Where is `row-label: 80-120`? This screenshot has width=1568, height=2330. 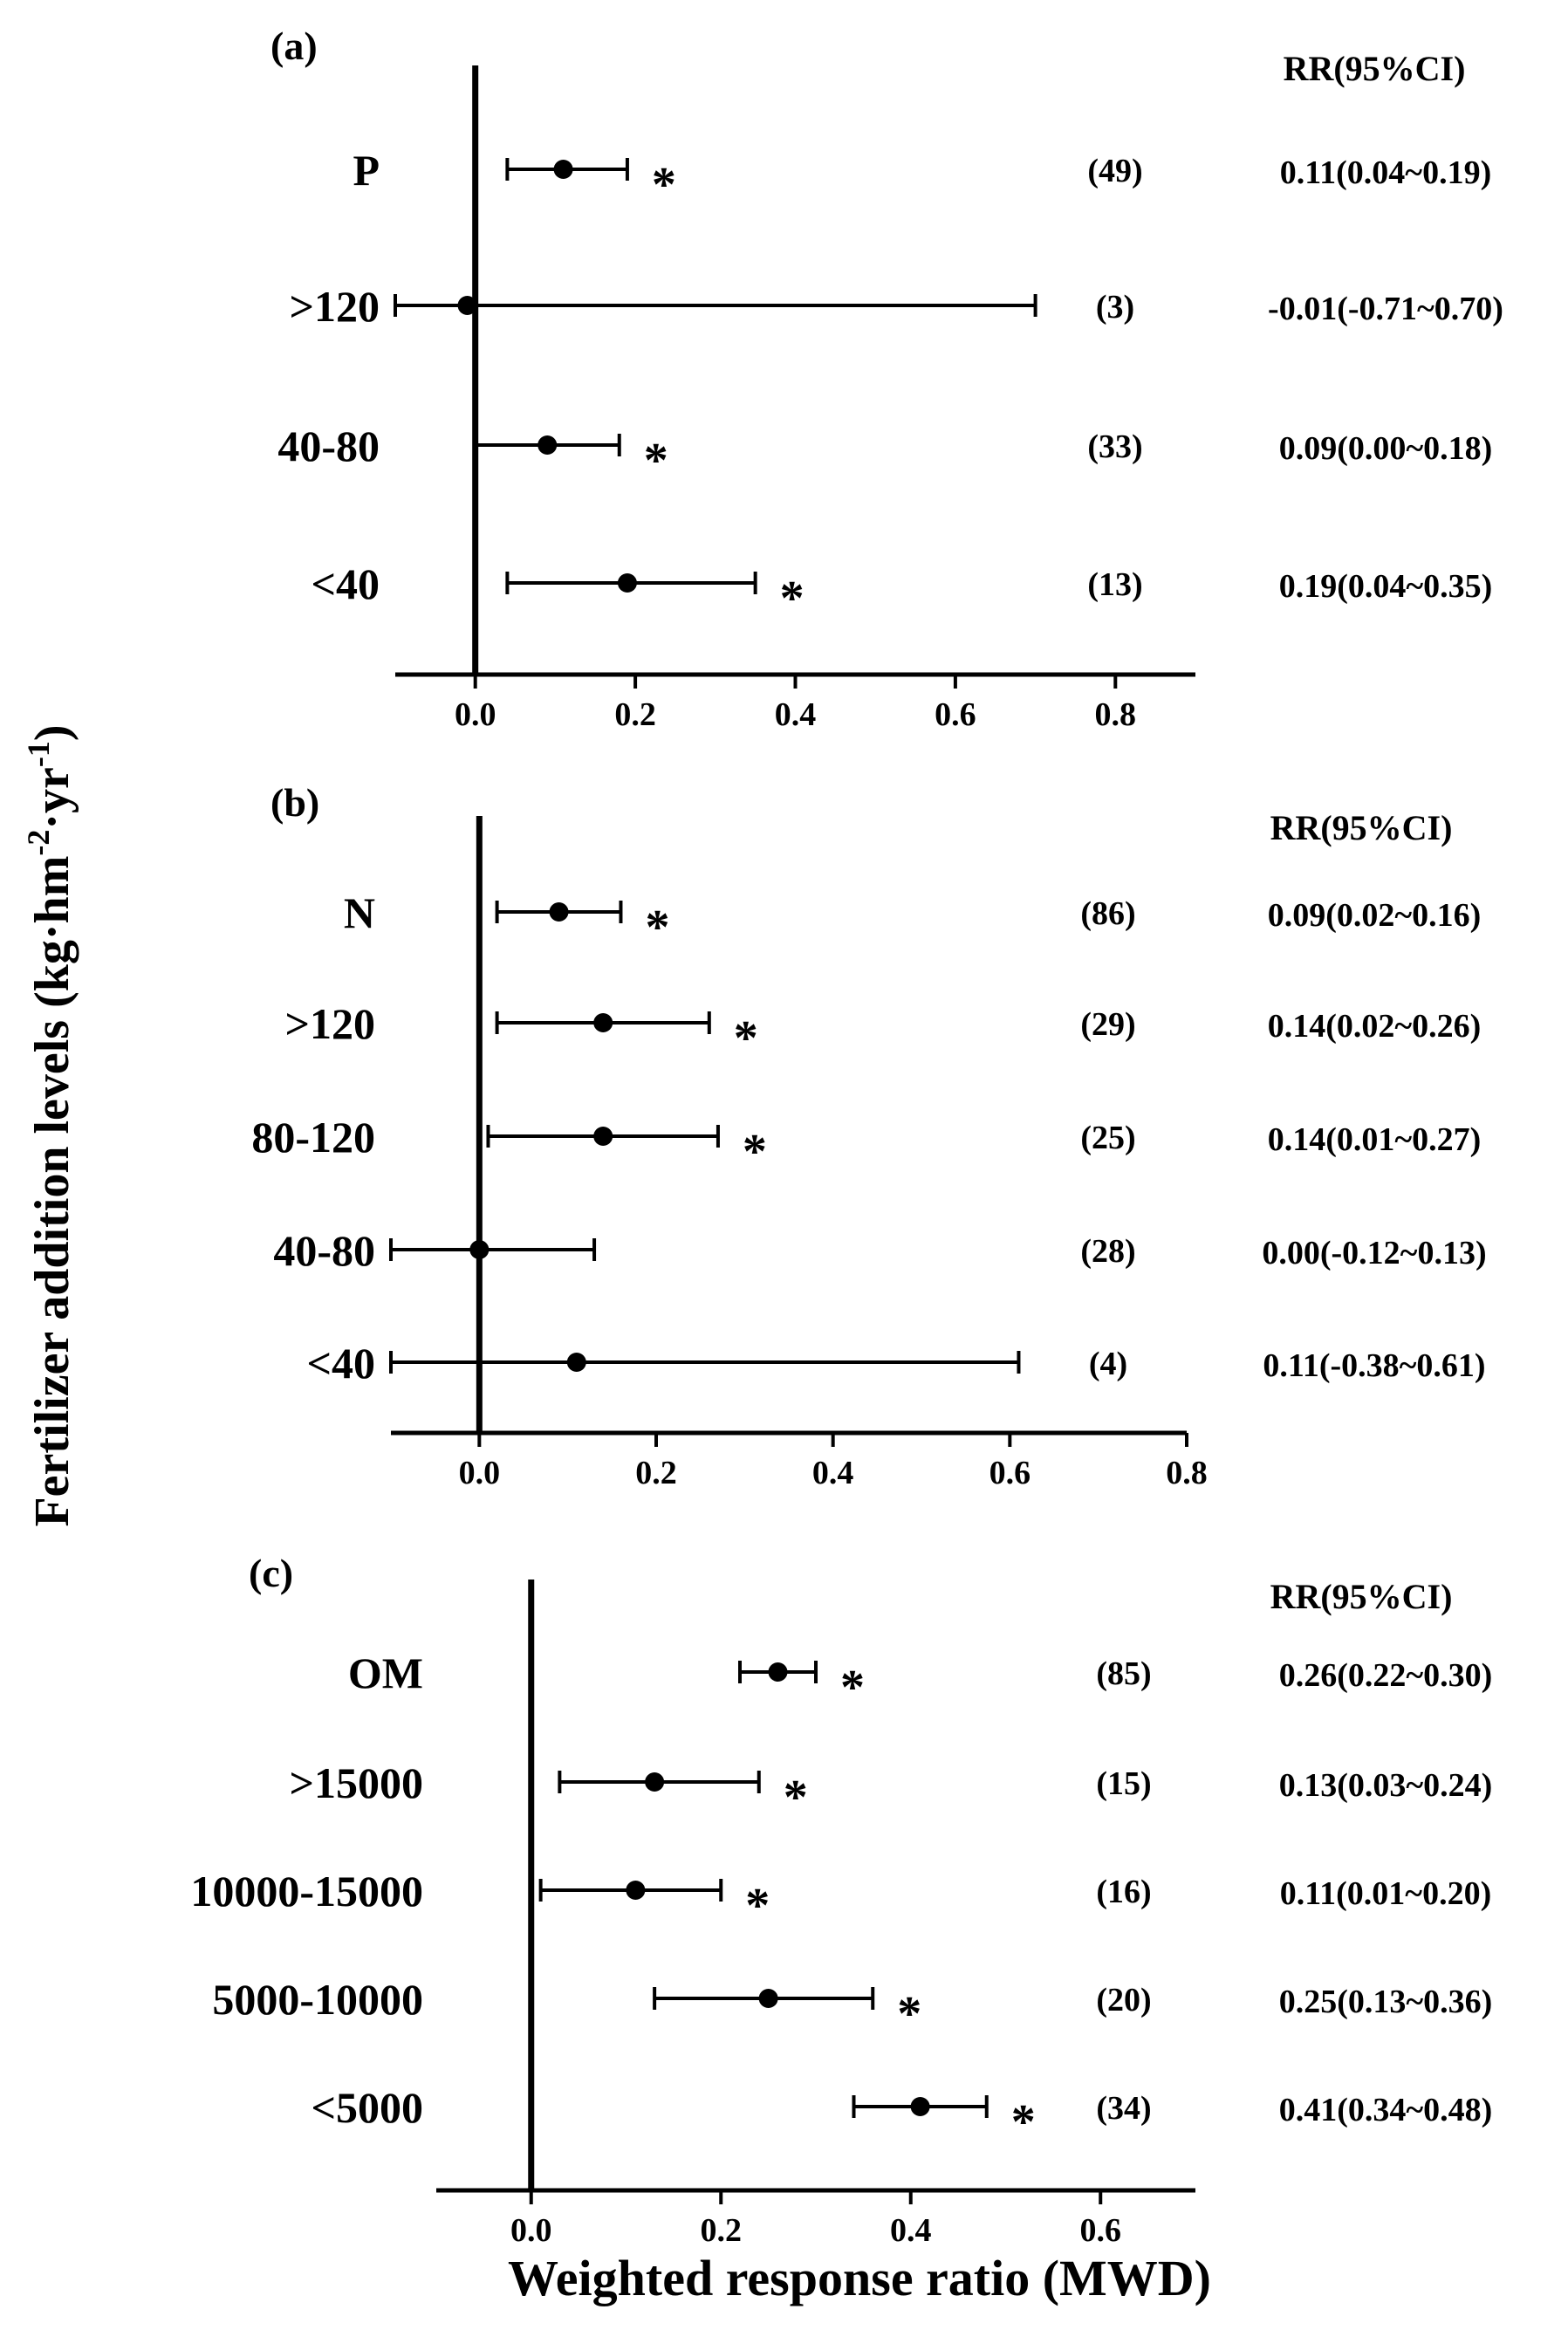 row-label: 80-120 is located at coordinates (313, 1138).